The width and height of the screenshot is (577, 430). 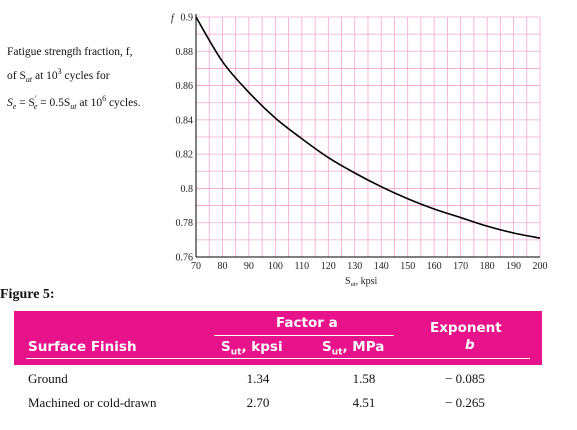 What do you see at coordinates (222, 266) in the screenshot?
I see `x-tick-label: 80` at bounding box center [222, 266].